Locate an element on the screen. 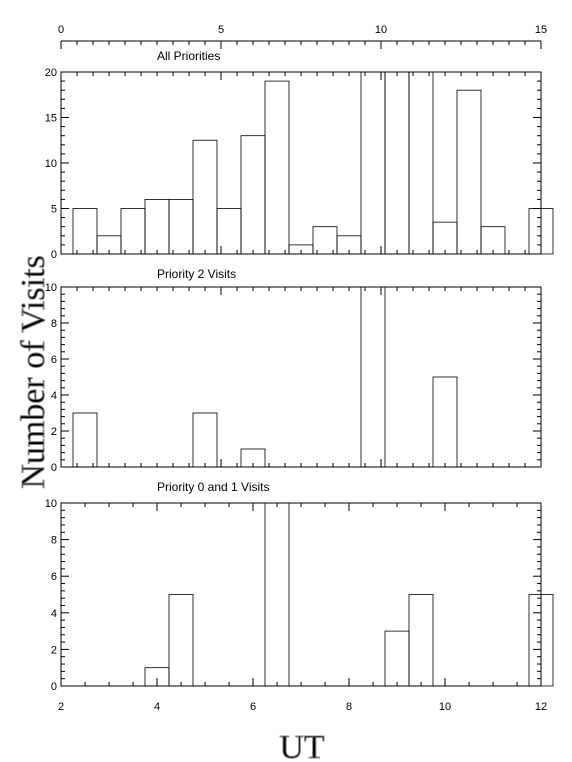 The height and width of the screenshot is (762, 572). panel-title-priority-0-1: Priority 0 and 1 Visits is located at coordinates (213, 487).